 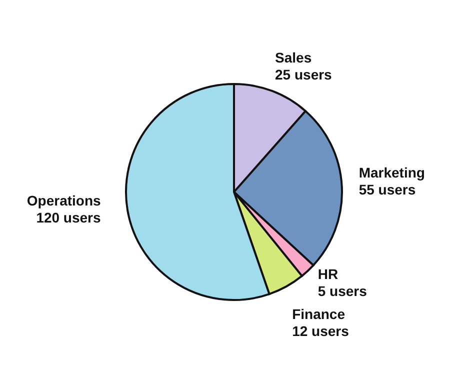 I want to click on slice-label: Operations, so click(x=64, y=200).